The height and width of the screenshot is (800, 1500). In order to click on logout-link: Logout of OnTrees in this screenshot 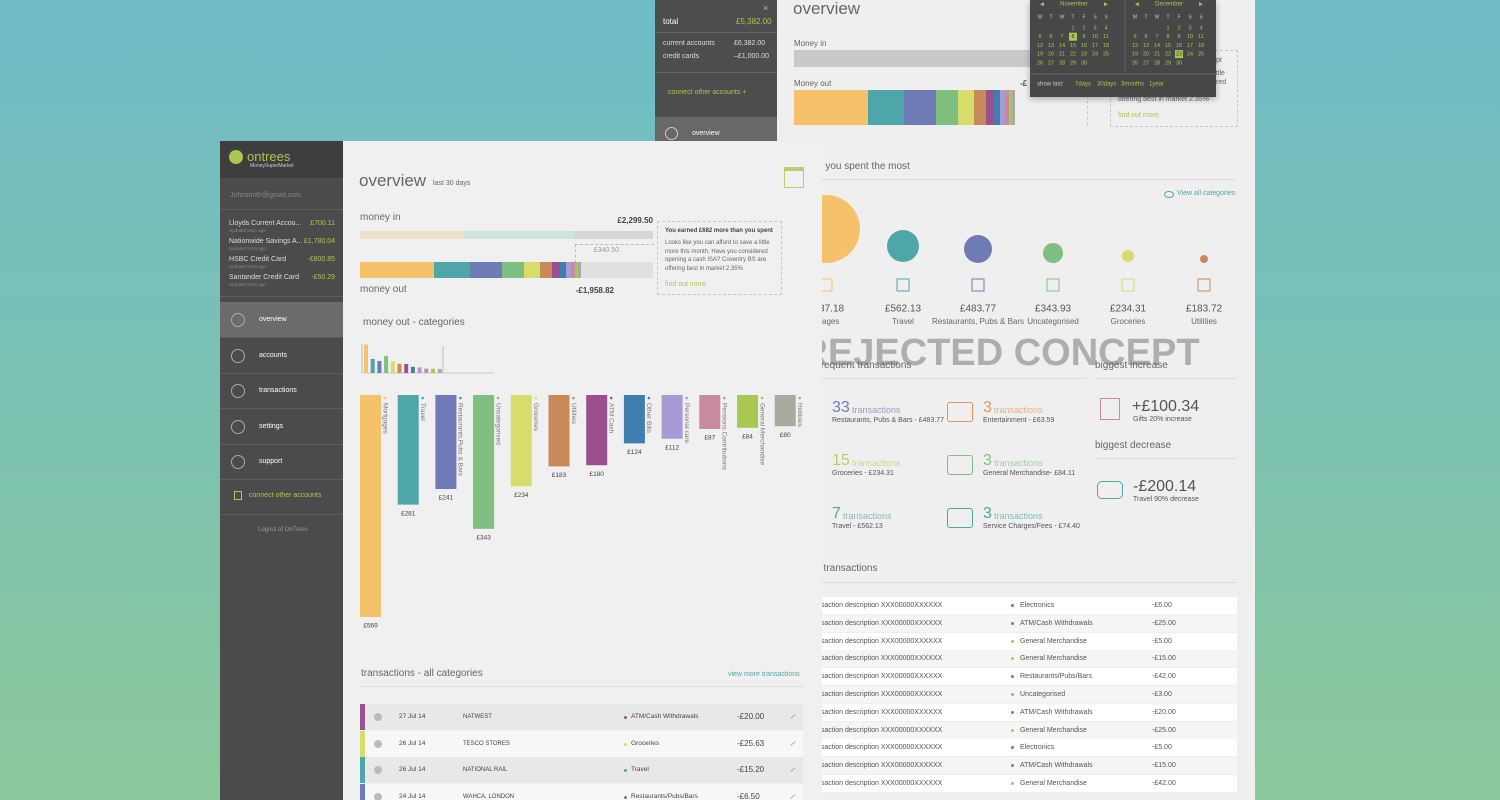, I will do `click(283, 530)`.